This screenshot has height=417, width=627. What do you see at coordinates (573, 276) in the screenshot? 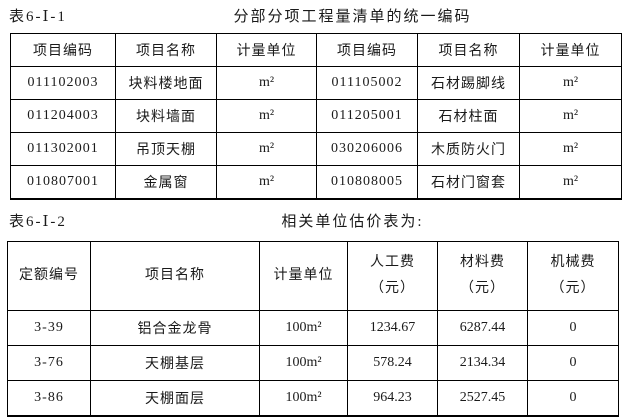
I see `column-header: 机械费 （元）` at bounding box center [573, 276].